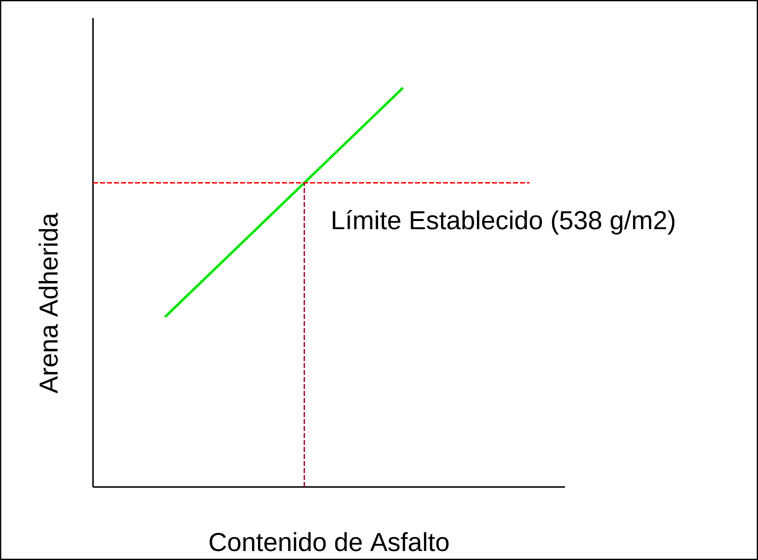 The width and height of the screenshot is (758, 560). I want to click on ref-line-label: Límite Establecido (538 g/m2), so click(503, 222).